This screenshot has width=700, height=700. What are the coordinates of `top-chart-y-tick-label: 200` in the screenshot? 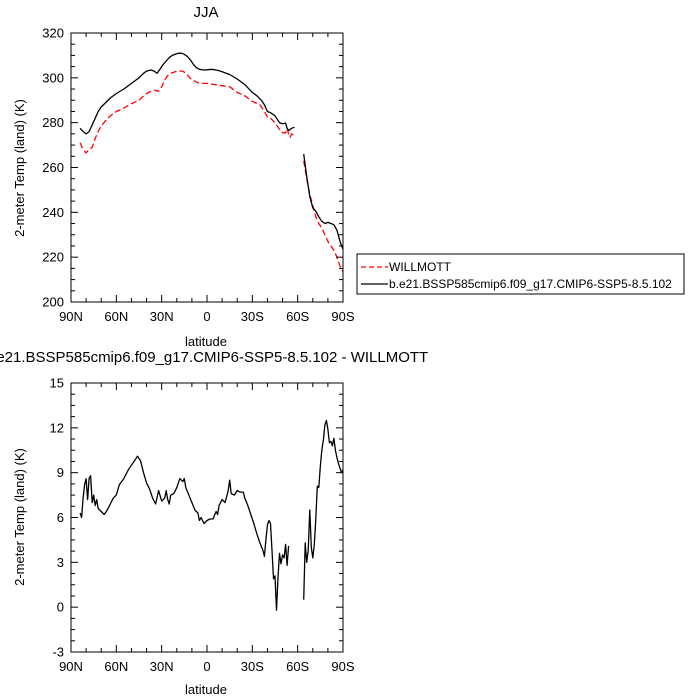 It's located at (53, 302).